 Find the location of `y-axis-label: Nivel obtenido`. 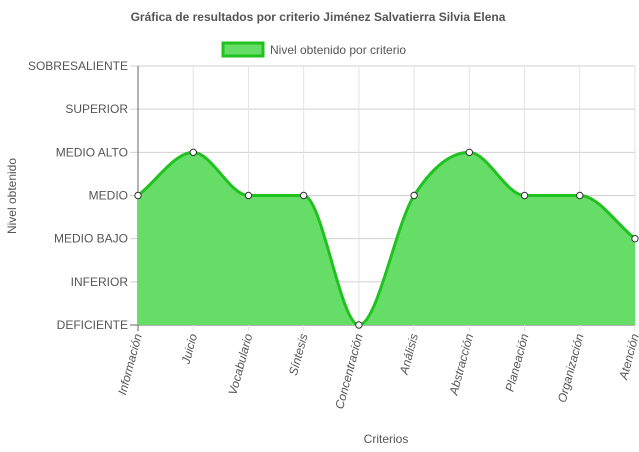

y-axis-label: Nivel obtenido is located at coordinates (12, 196).